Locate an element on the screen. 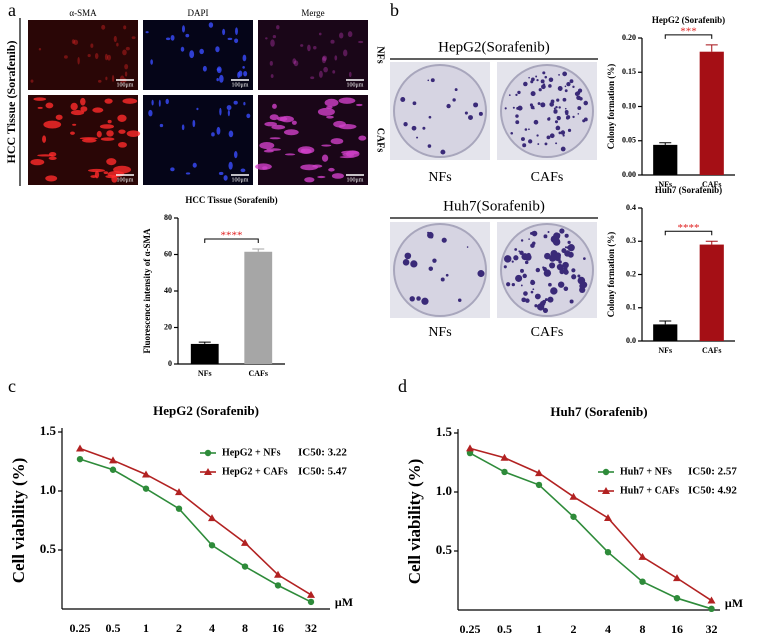 This screenshot has height=639, width=777. legend-label: HepG2 + CAFs is located at coordinates (255, 471).